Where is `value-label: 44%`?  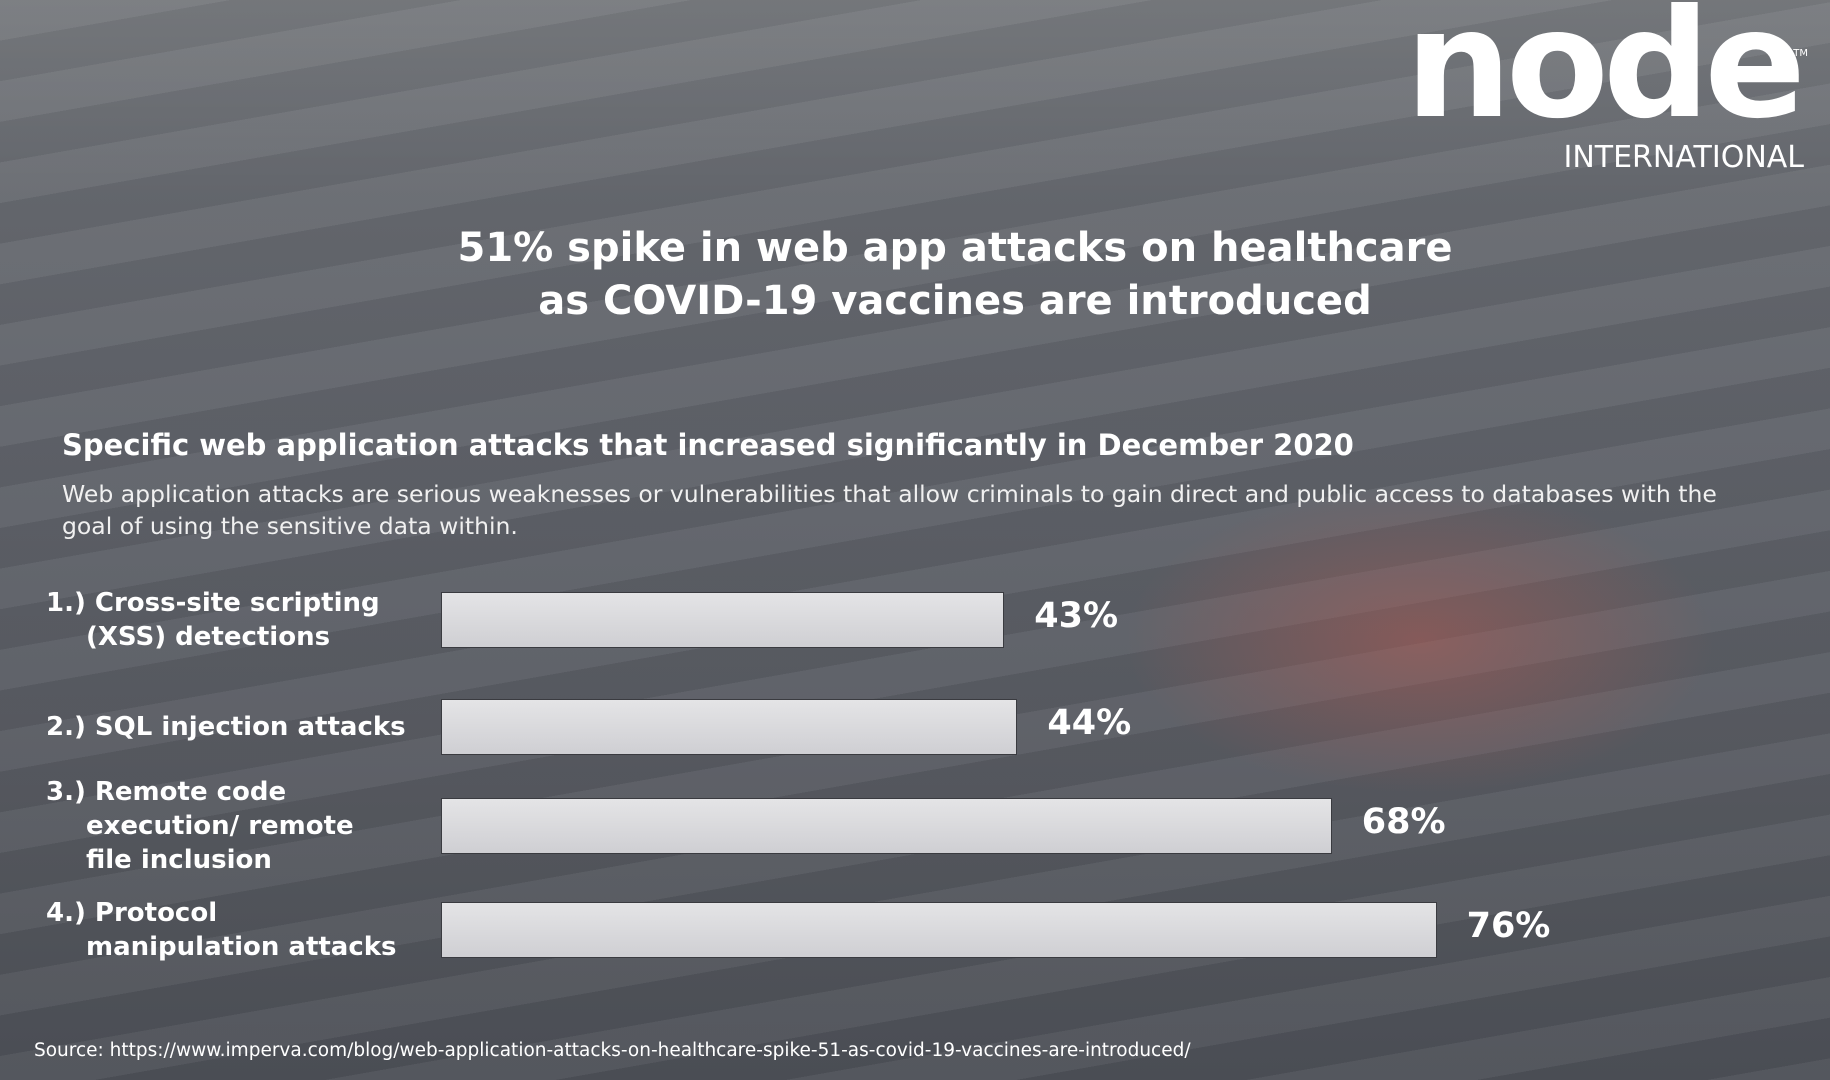
value-label: 44% is located at coordinates (1089, 723).